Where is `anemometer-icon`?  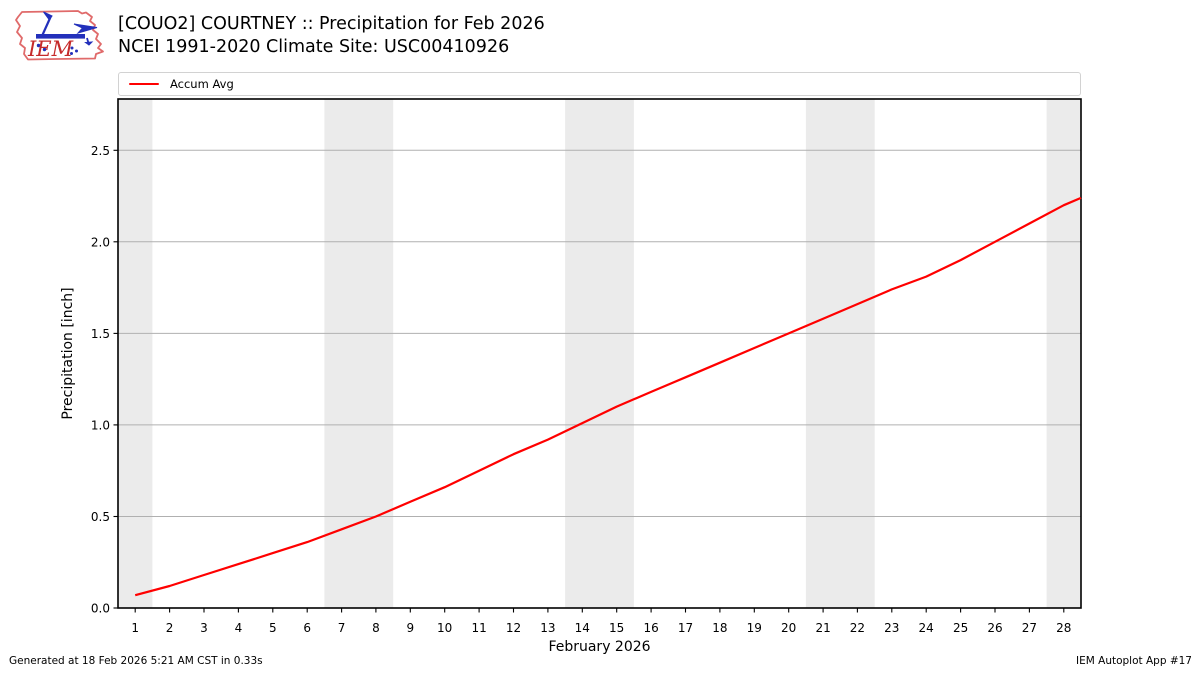 anemometer-icon is located at coordinates (67, 33).